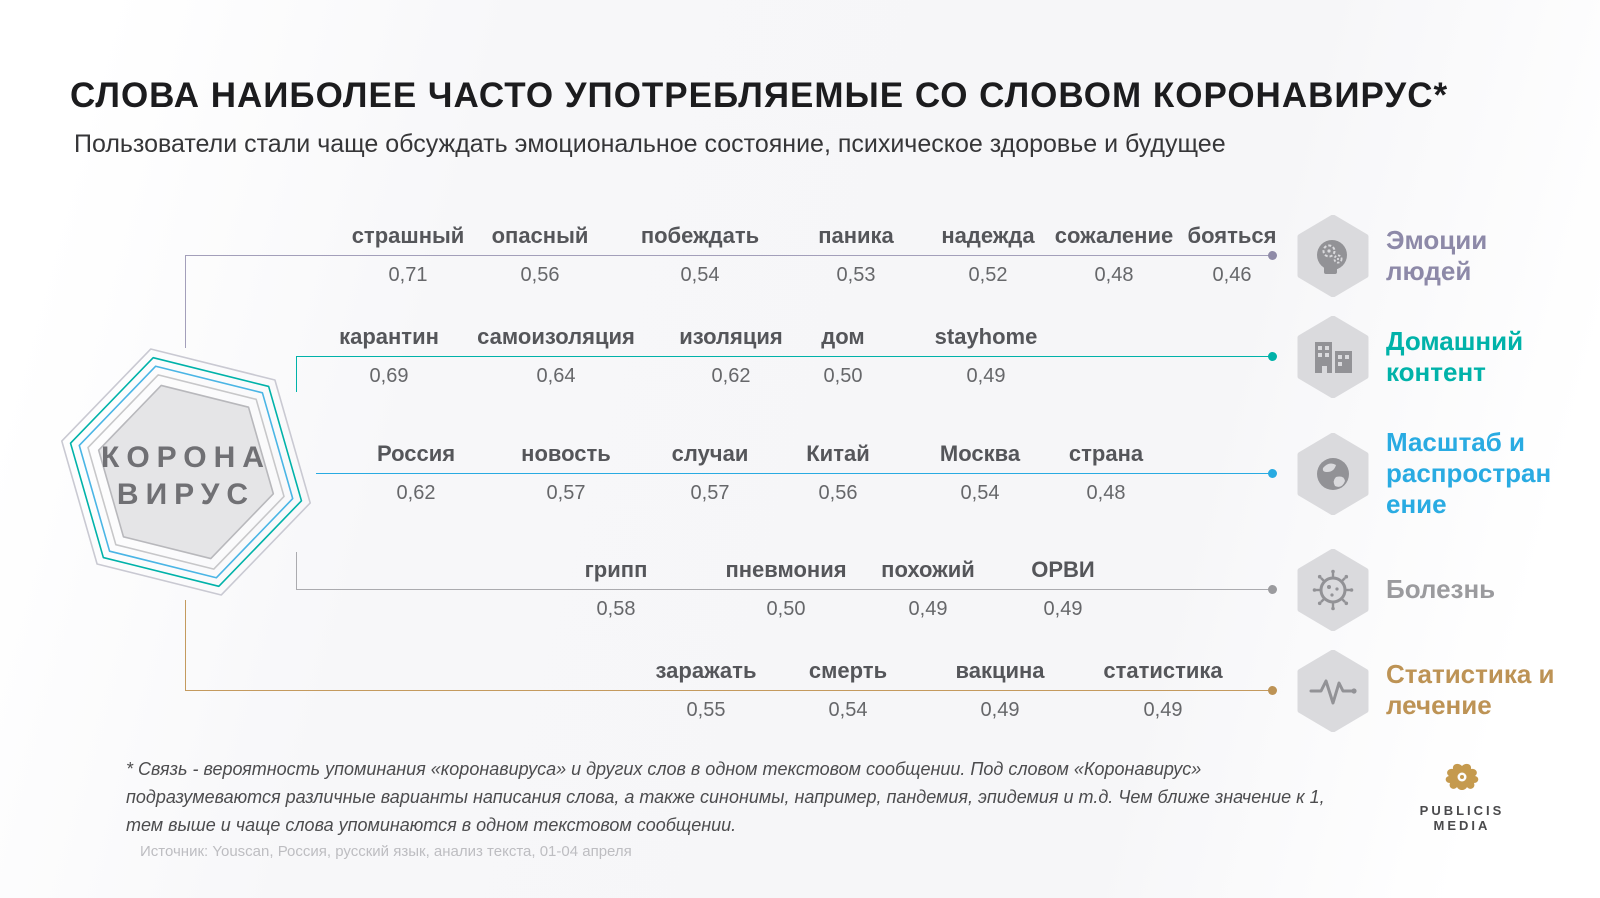  I want to click on word-label: карантин, so click(389, 336).